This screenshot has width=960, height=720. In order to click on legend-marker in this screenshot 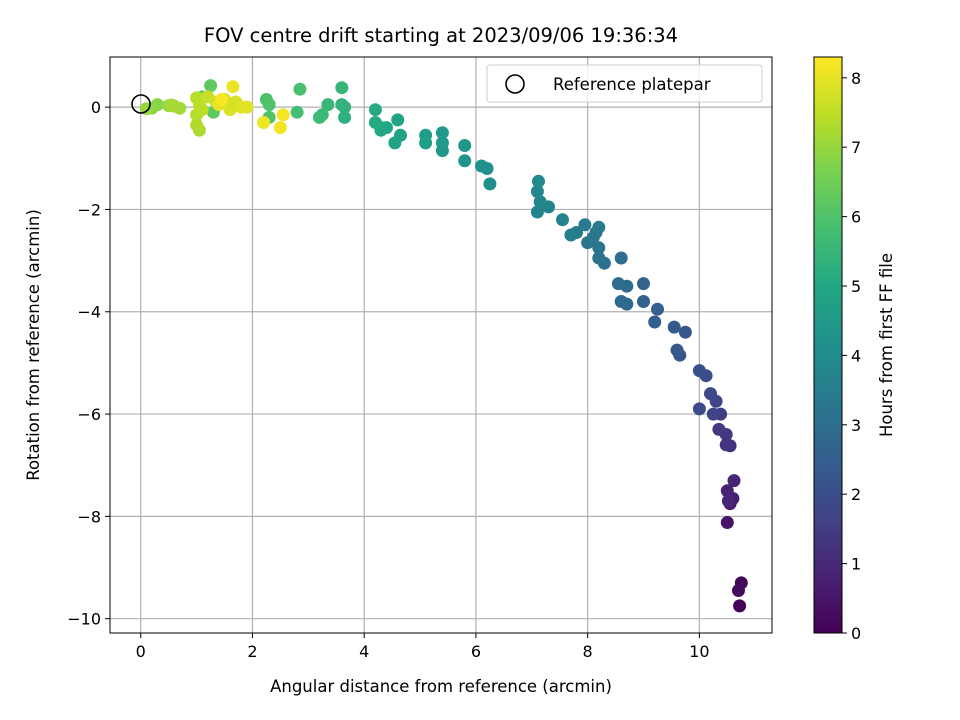, I will do `click(515, 84)`.